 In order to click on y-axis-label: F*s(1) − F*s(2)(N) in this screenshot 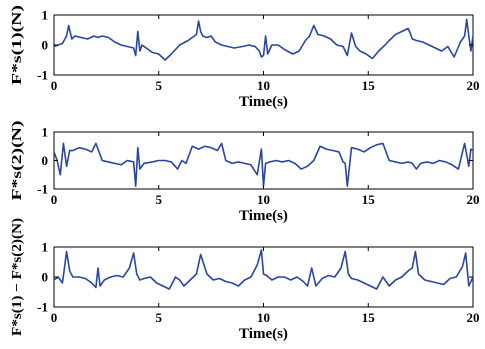, I will do `click(17, 277)`.